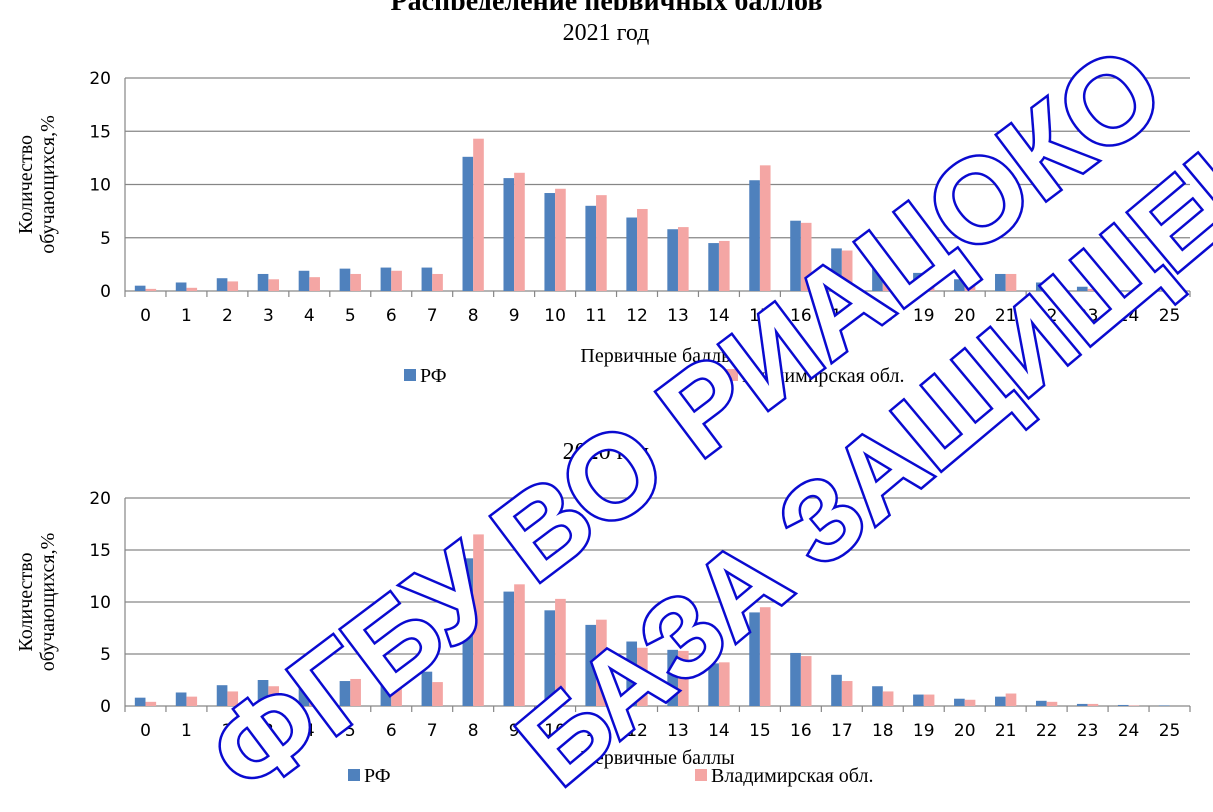  I want to click on y-tick-label: 20, so click(100, 79).